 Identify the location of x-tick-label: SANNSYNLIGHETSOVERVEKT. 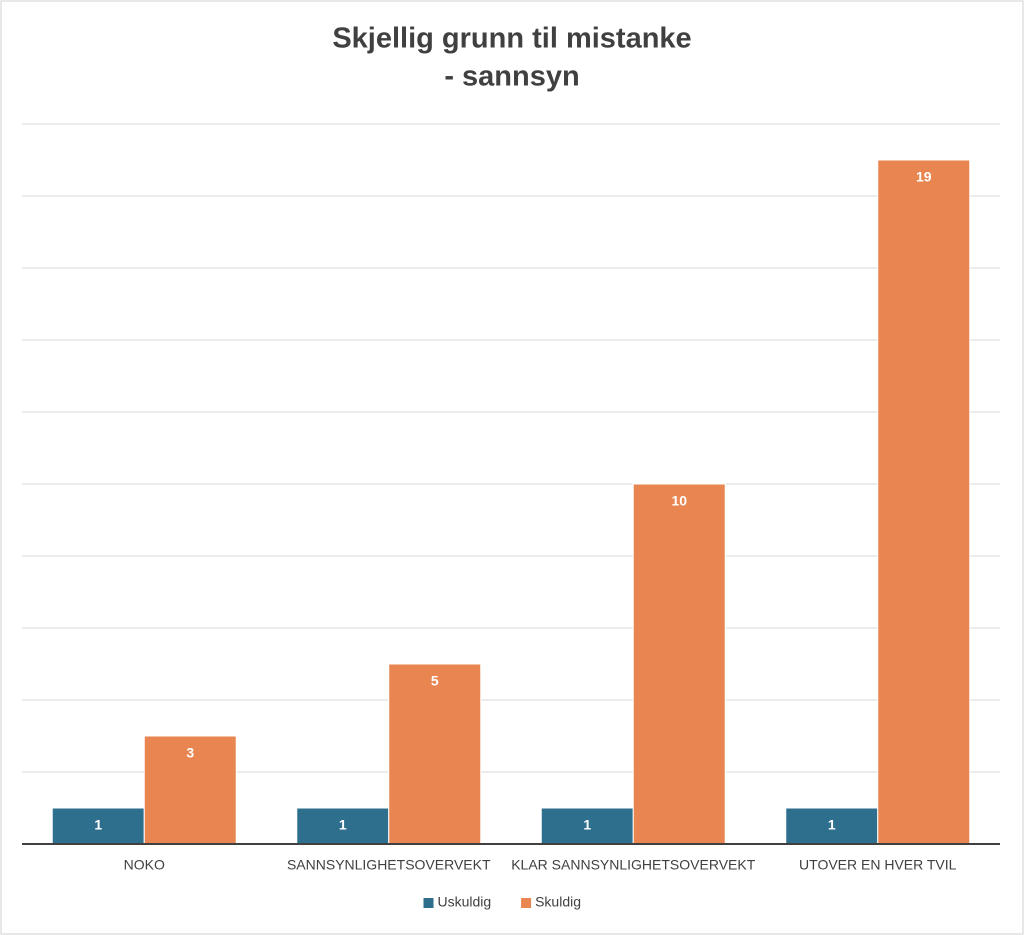
(389, 865).